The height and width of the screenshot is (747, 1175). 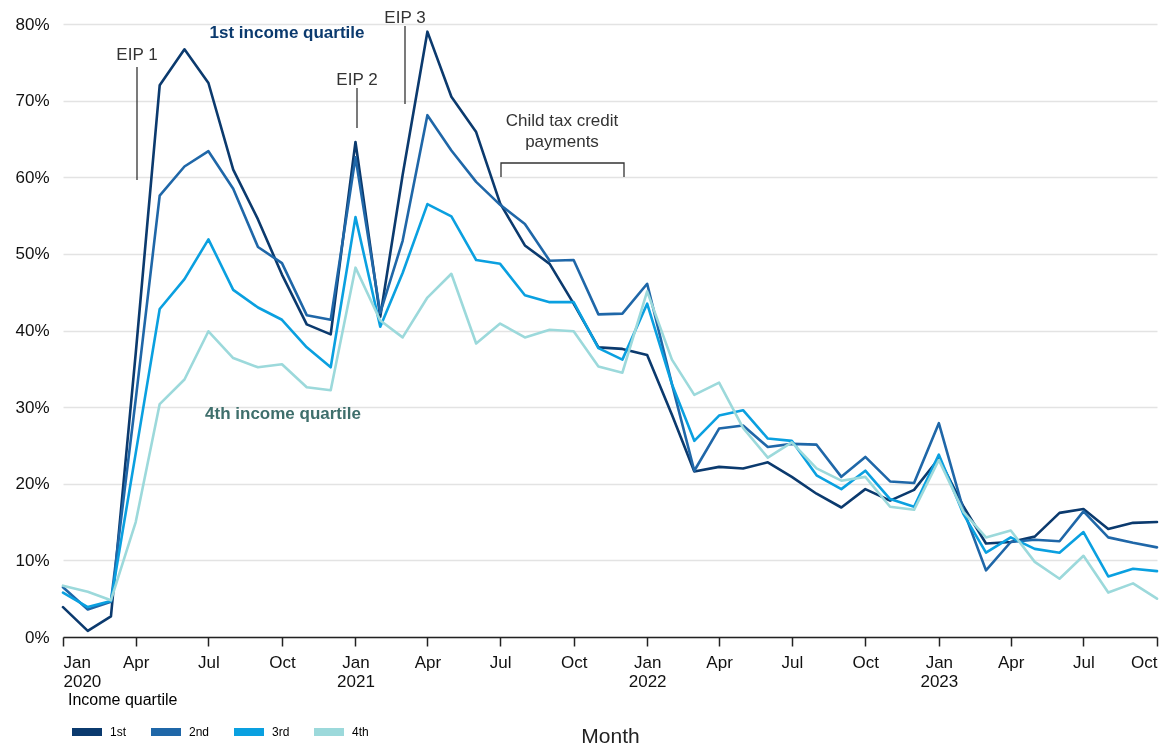 What do you see at coordinates (356, 671) in the screenshot?
I see `x-tick-label: Jan 2021` at bounding box center [356, 671].